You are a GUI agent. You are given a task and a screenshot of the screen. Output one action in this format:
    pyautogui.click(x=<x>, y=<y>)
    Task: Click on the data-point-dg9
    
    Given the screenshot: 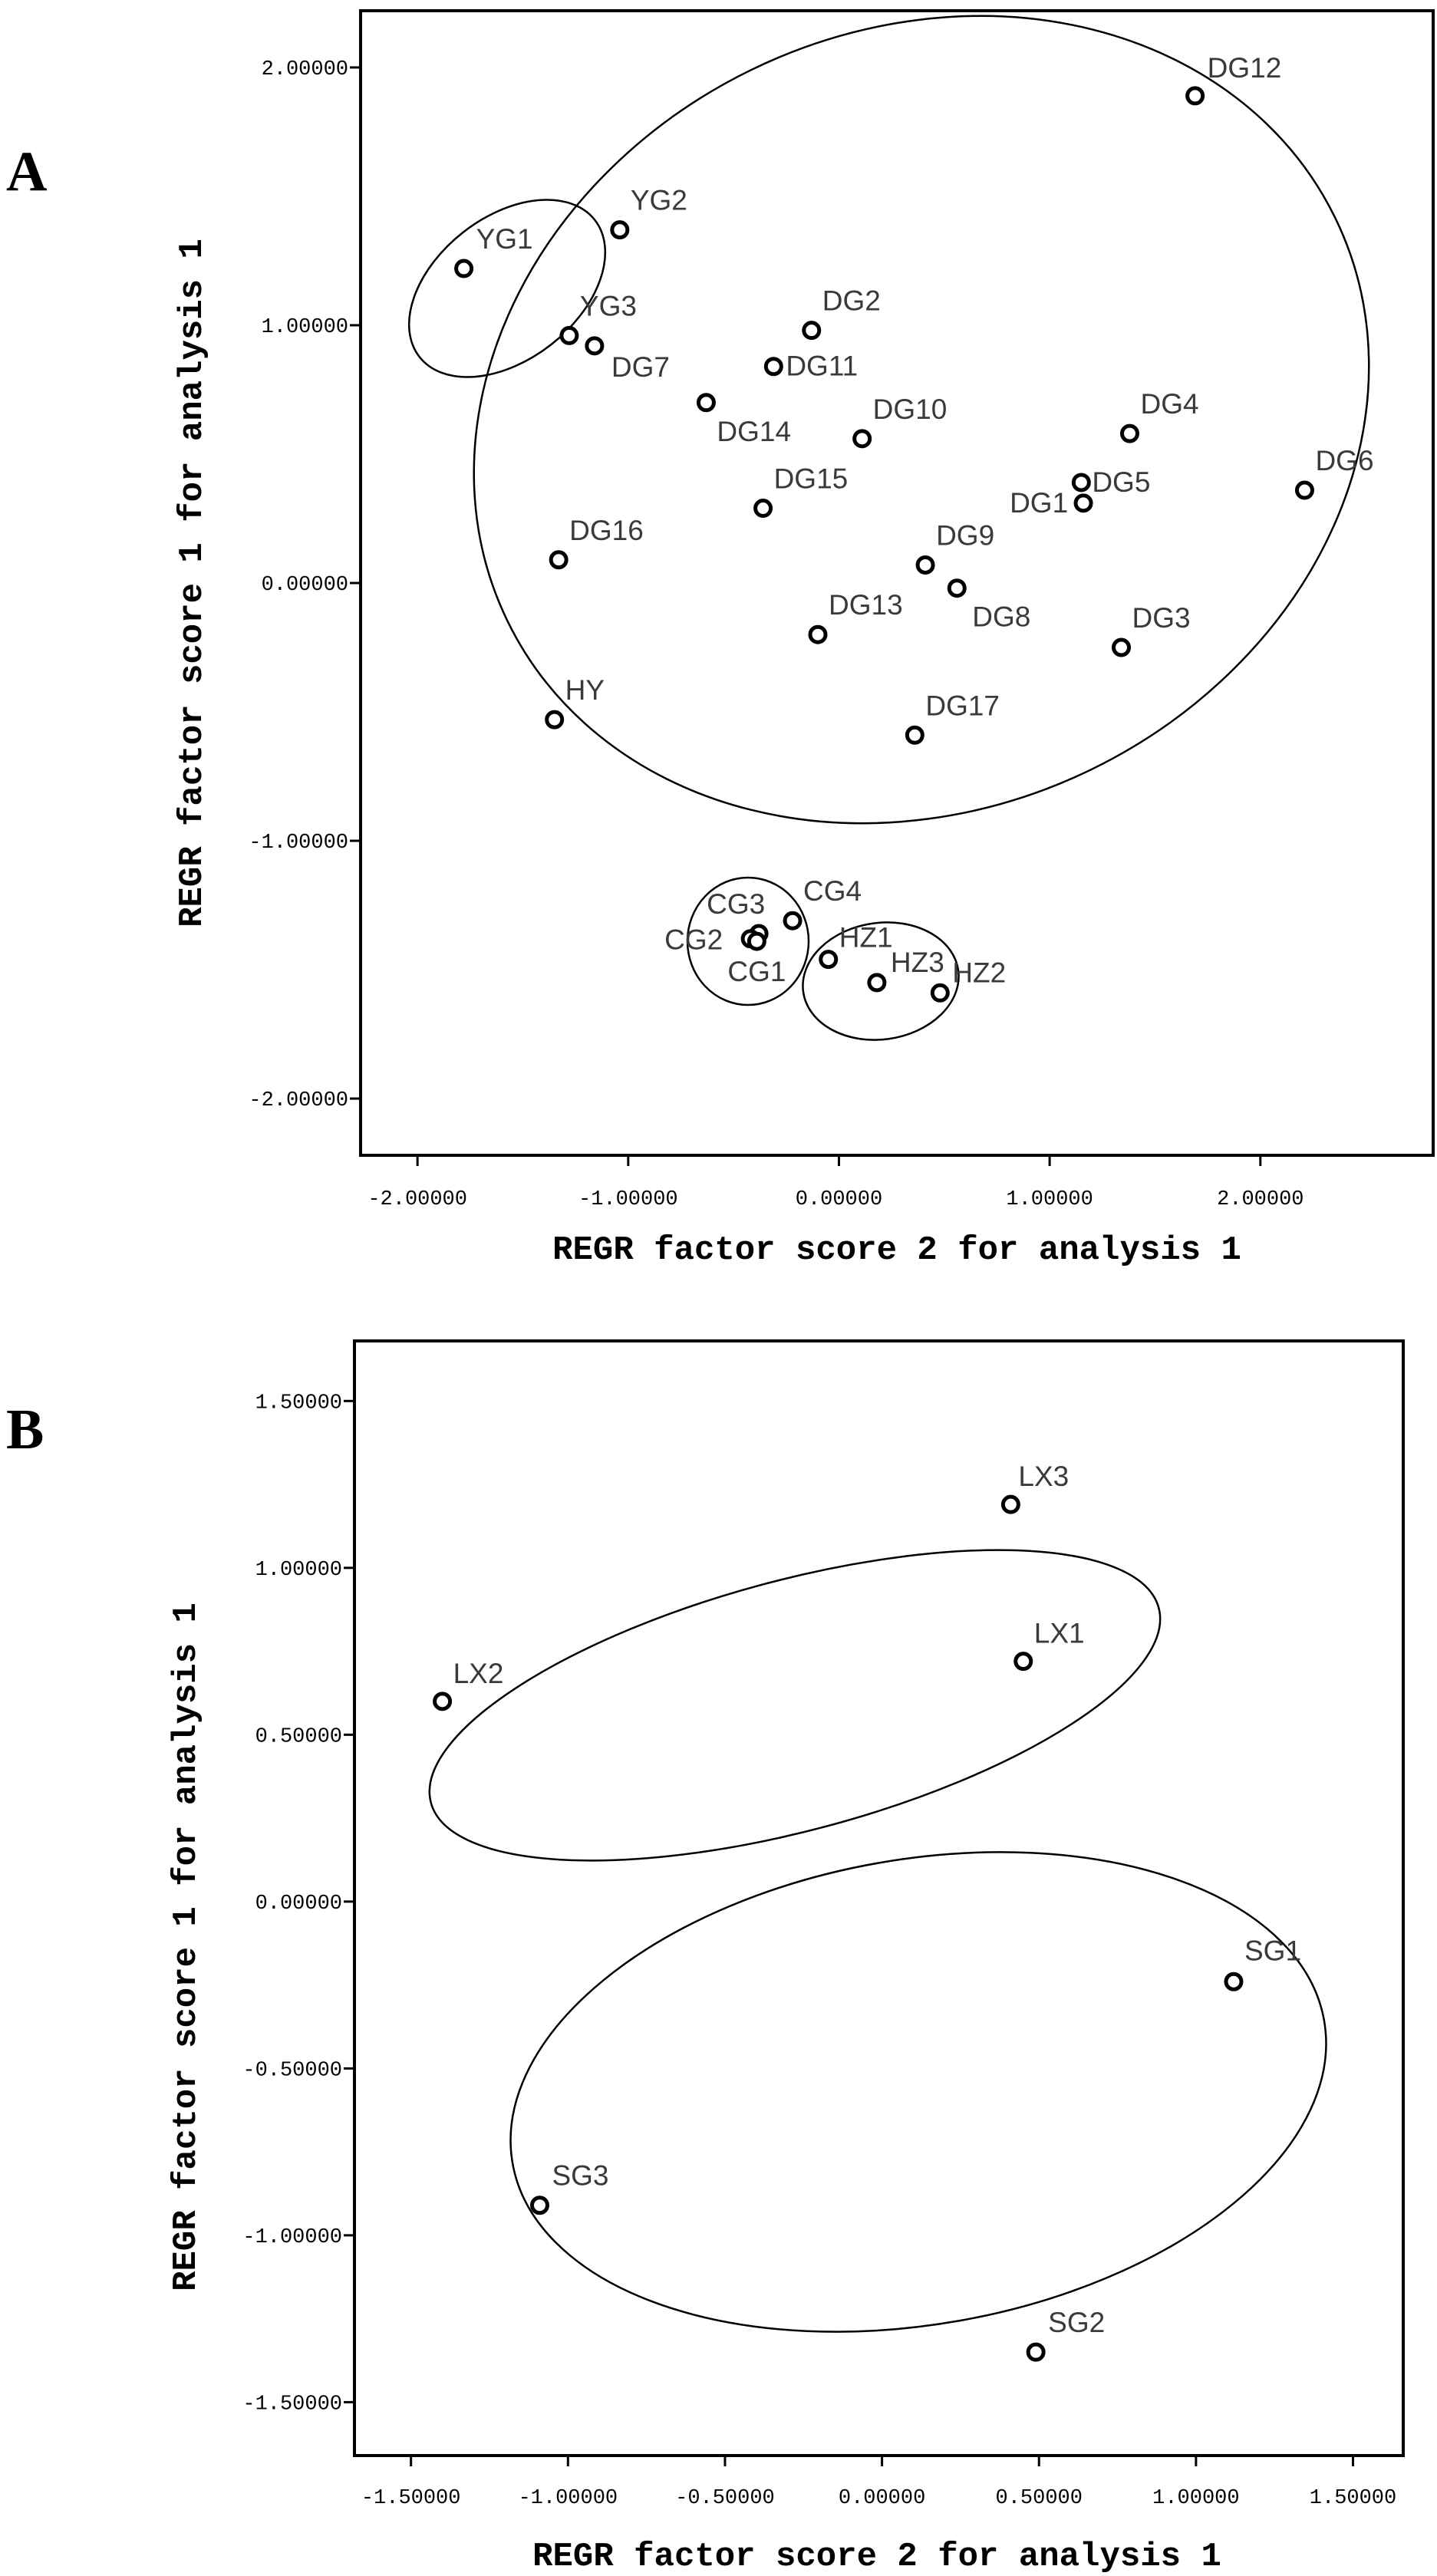 What is the action you would take?
    pyautogui.click(x=925, y=565)
    